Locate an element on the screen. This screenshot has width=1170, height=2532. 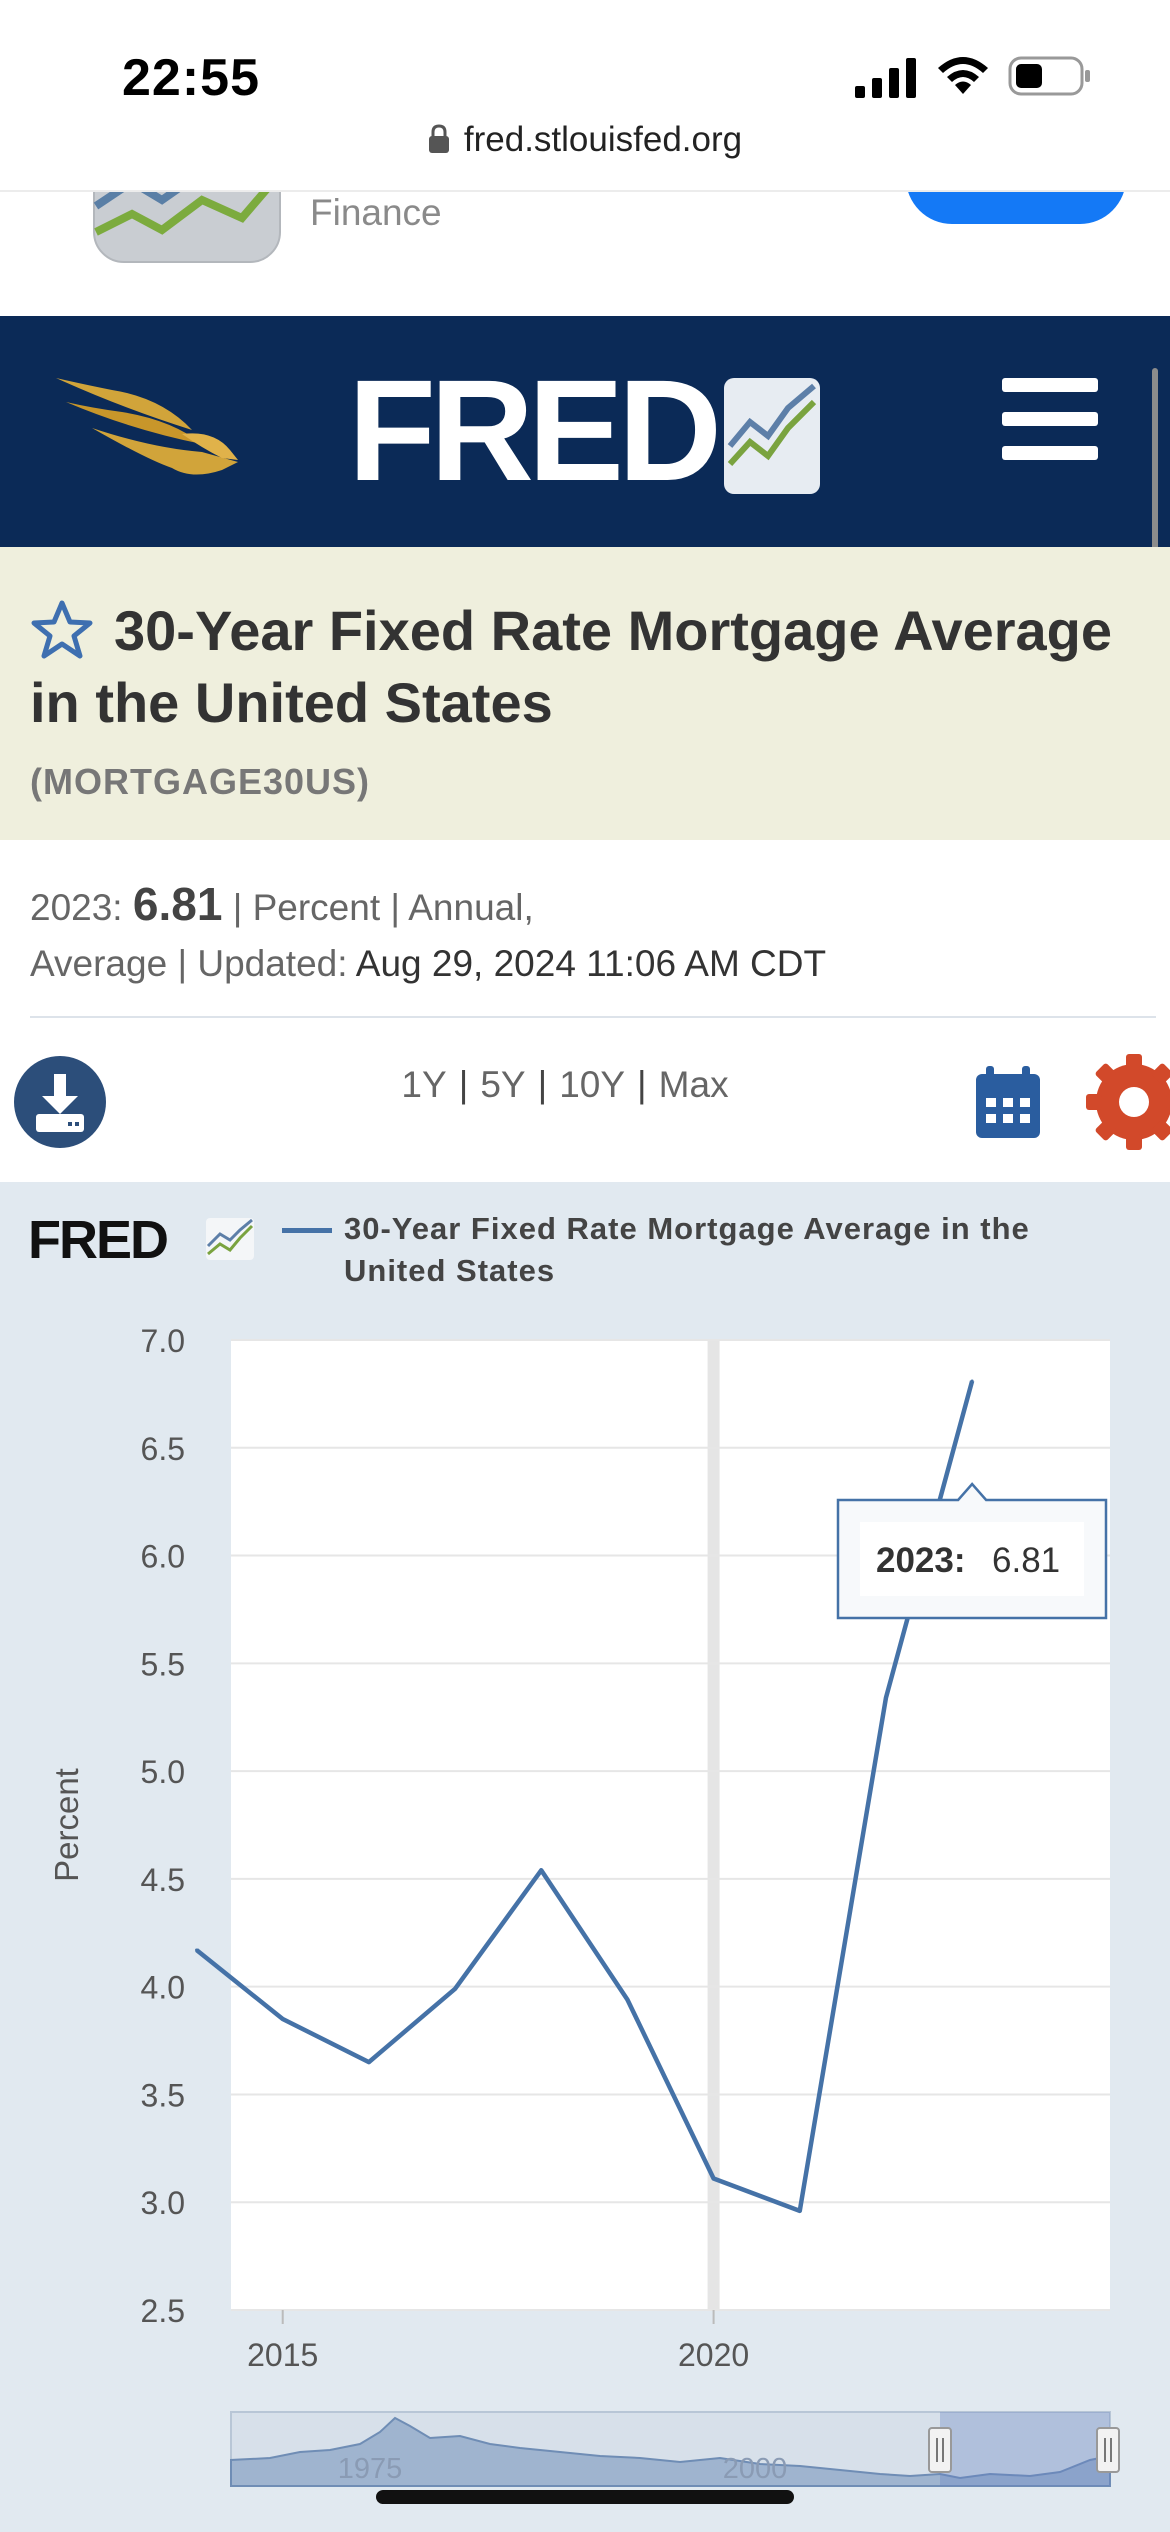
site-header: FRED is located at coordinates (585, 431).